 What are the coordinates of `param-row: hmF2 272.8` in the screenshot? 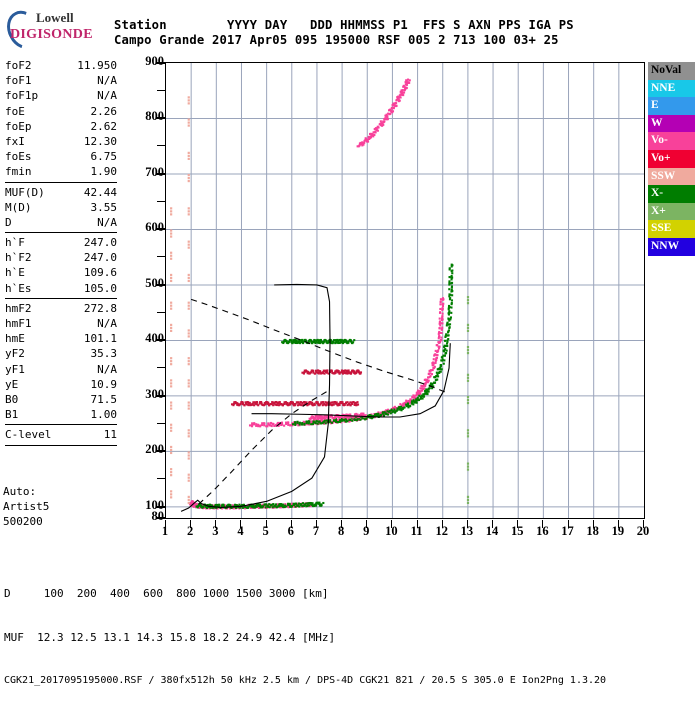 It's located at (61, 308).